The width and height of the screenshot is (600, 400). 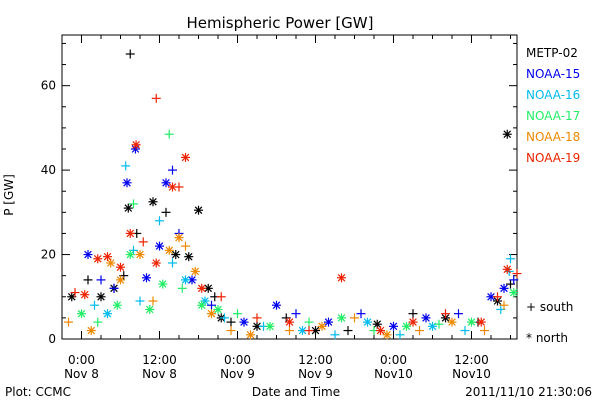 I want to click on x-axis-label: Date and Time, so click(x=296, y=392).